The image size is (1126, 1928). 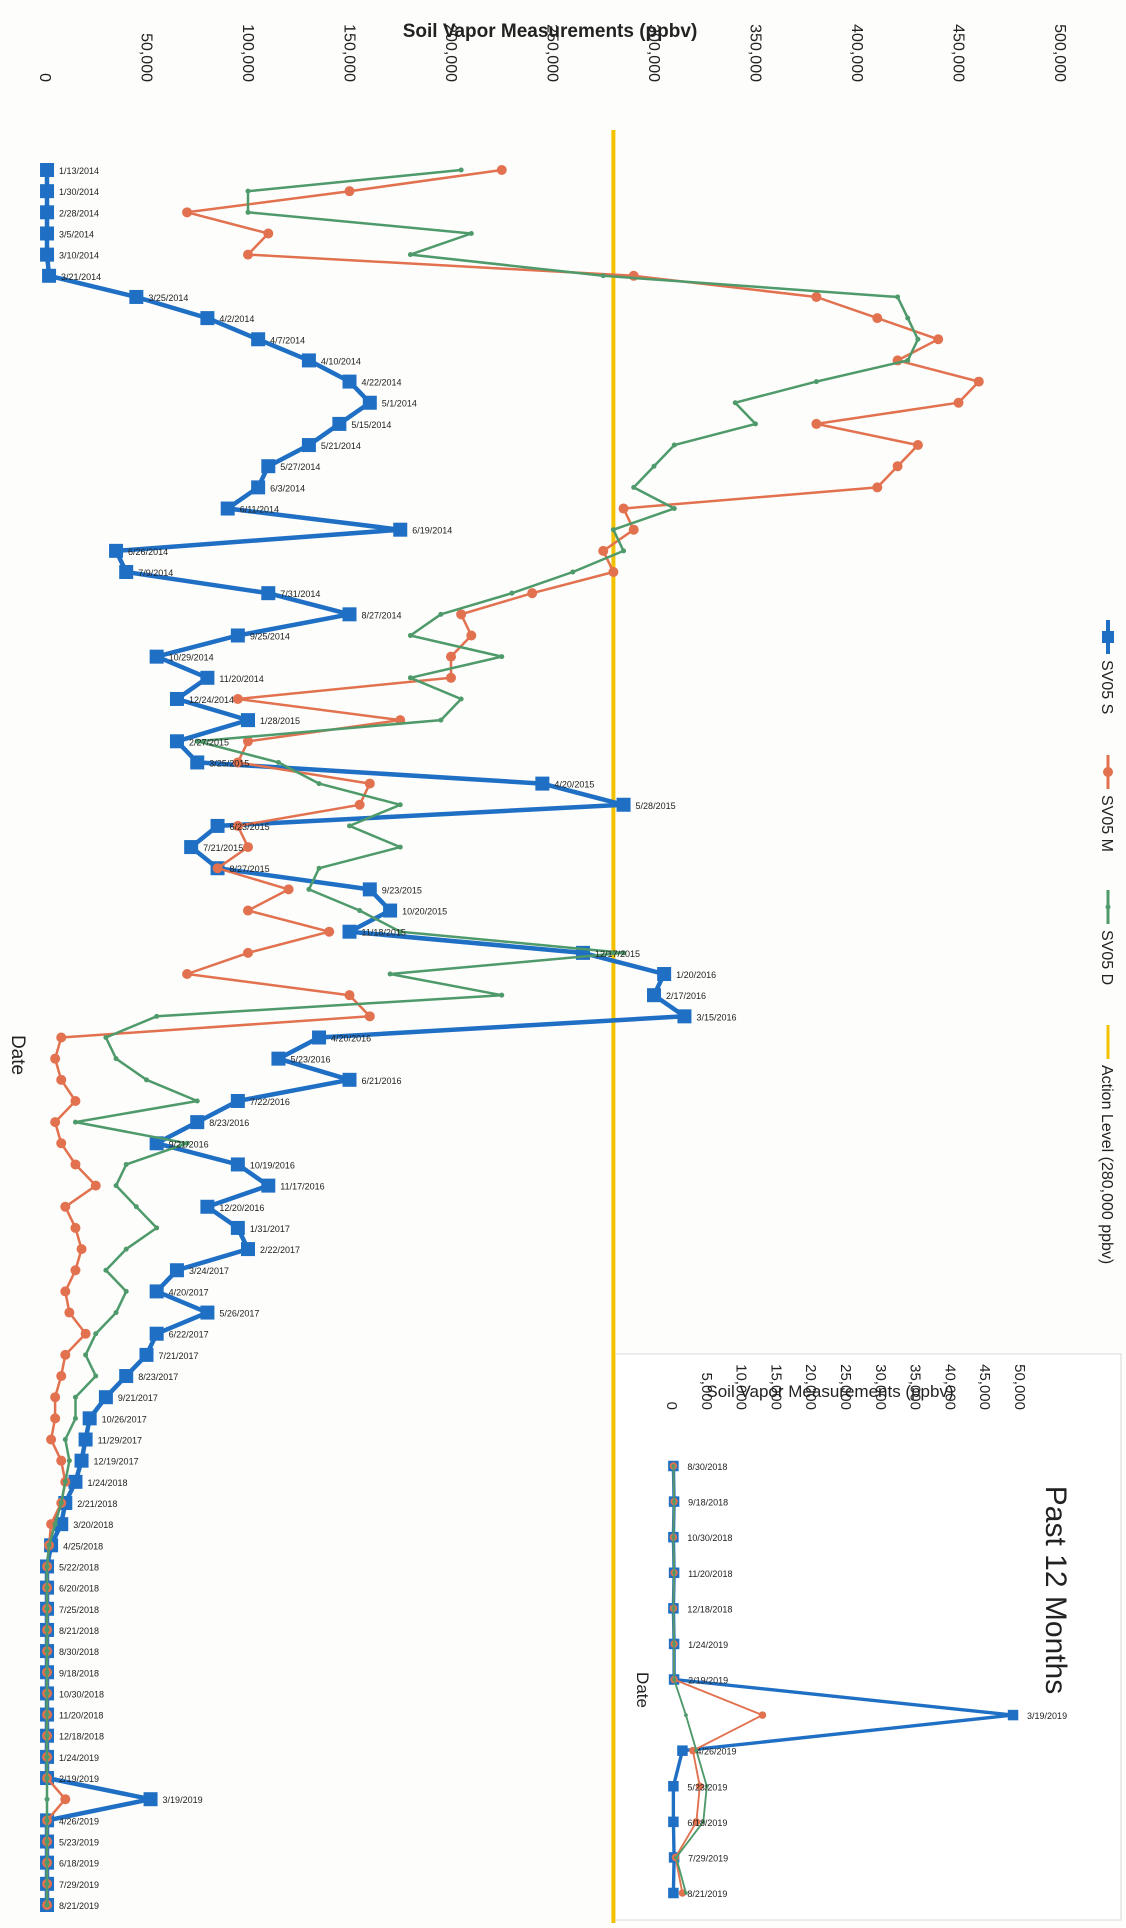 What do you see at coordinates (574, 785) in the screenshot?
I see `main-date-label: 4/20/2015` at bounding box center [574, 785].